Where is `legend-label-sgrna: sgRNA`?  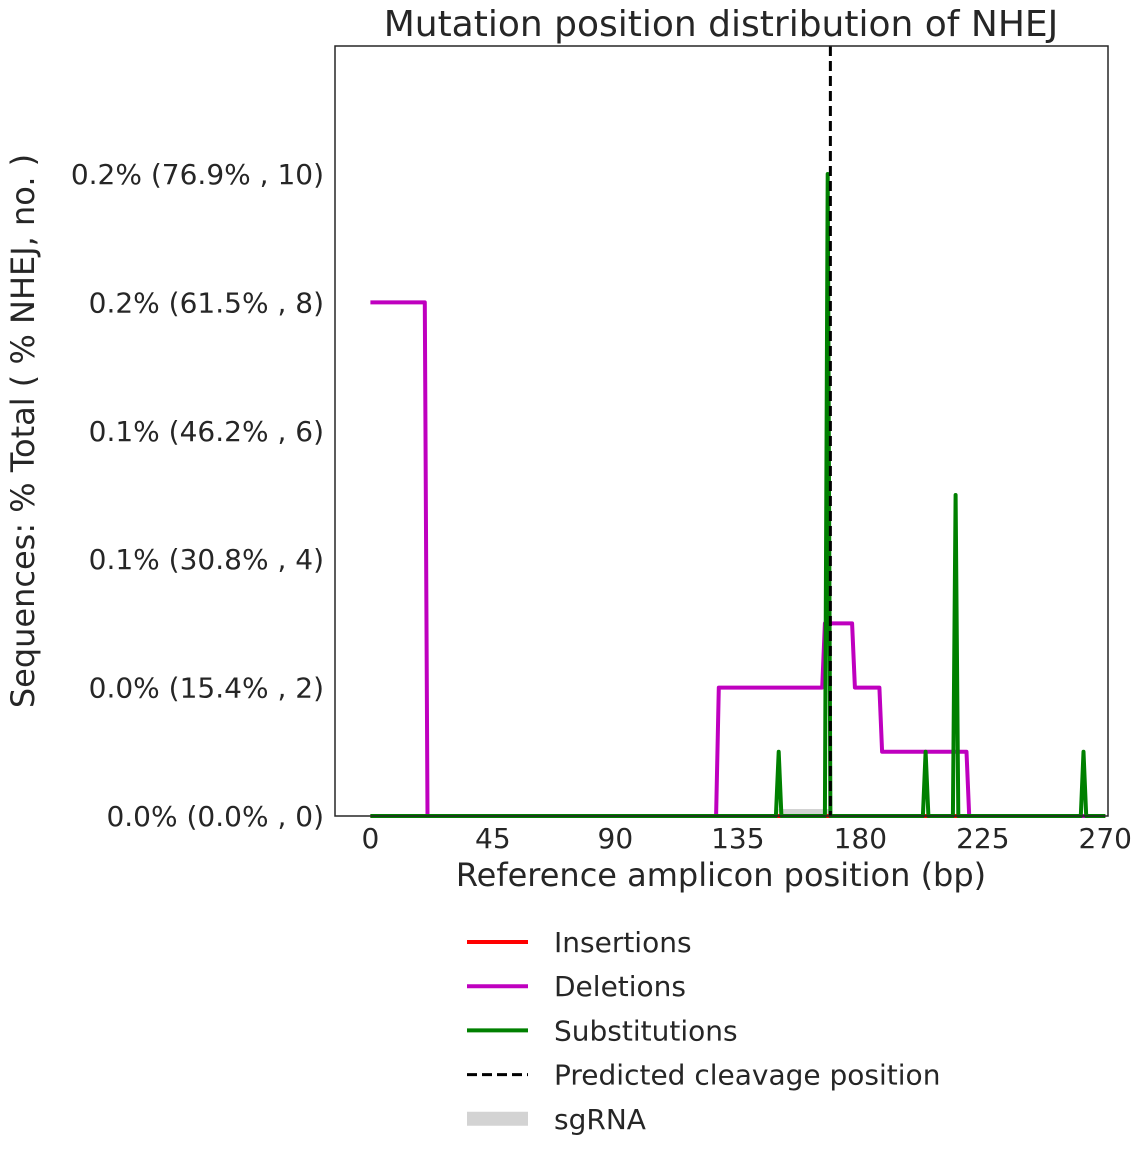 legend-label-sgrna: sgRNA is located at coordinates (600, 1119).